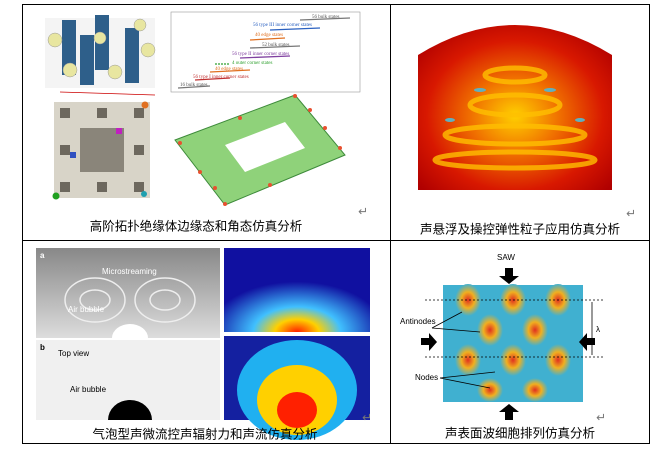 The width and height of the screenshot is (655, 449). Describe the element at coordinates (282, 25) in the screenshot. I see `chart-label: 56 type III inner corner states` at that location.